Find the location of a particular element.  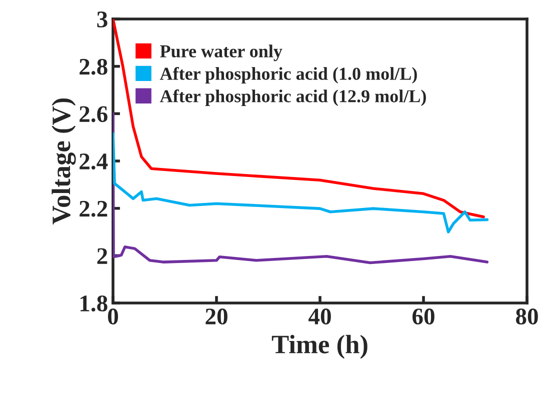

y-axis-title: Voltage (V) is located at coordinates (64, 161).